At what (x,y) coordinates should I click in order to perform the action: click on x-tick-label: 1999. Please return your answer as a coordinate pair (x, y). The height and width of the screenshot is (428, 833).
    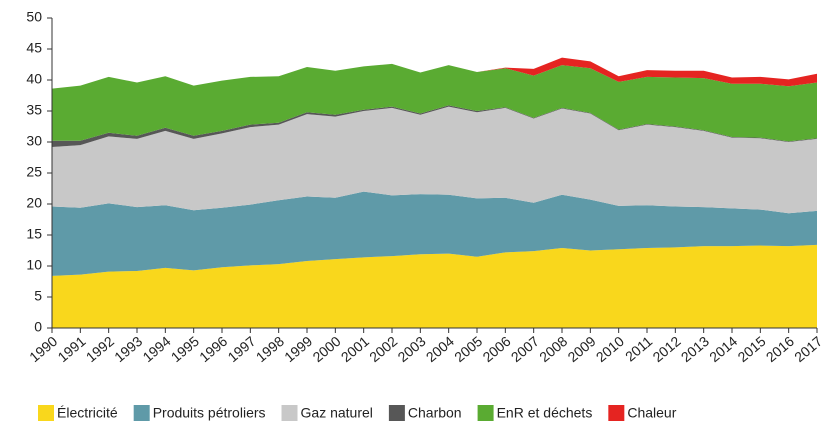
    Looking at the image, I should click on (298, 349).